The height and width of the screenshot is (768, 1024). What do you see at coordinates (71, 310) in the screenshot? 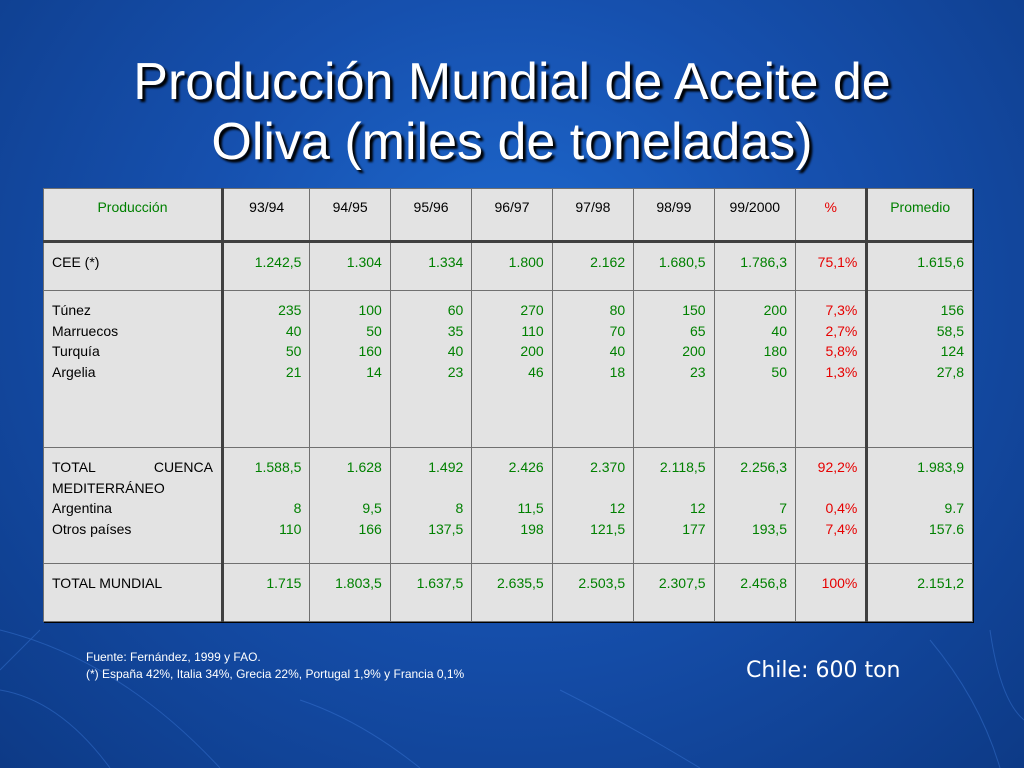
I see `country-label: Túnez` at bounding box center [71, 310].